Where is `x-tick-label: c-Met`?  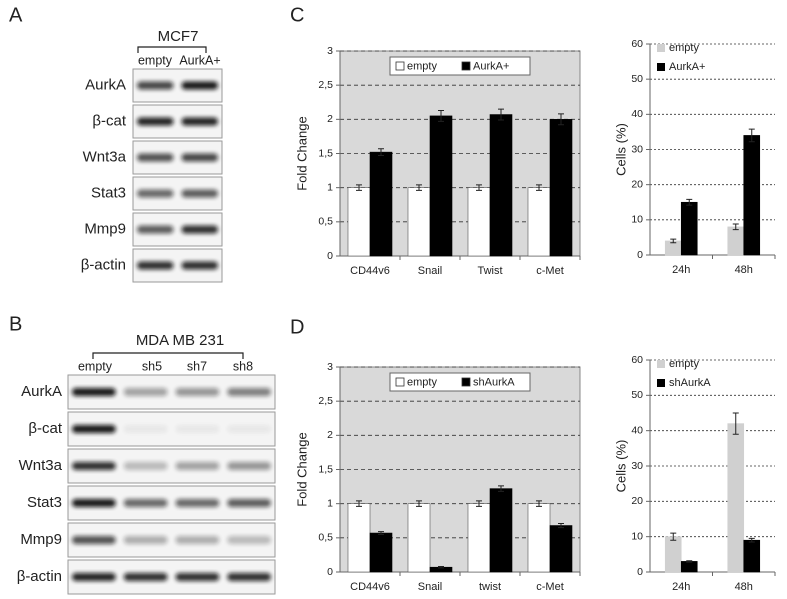
x-tick-label: c-Met is located at coordinates (550, 587).